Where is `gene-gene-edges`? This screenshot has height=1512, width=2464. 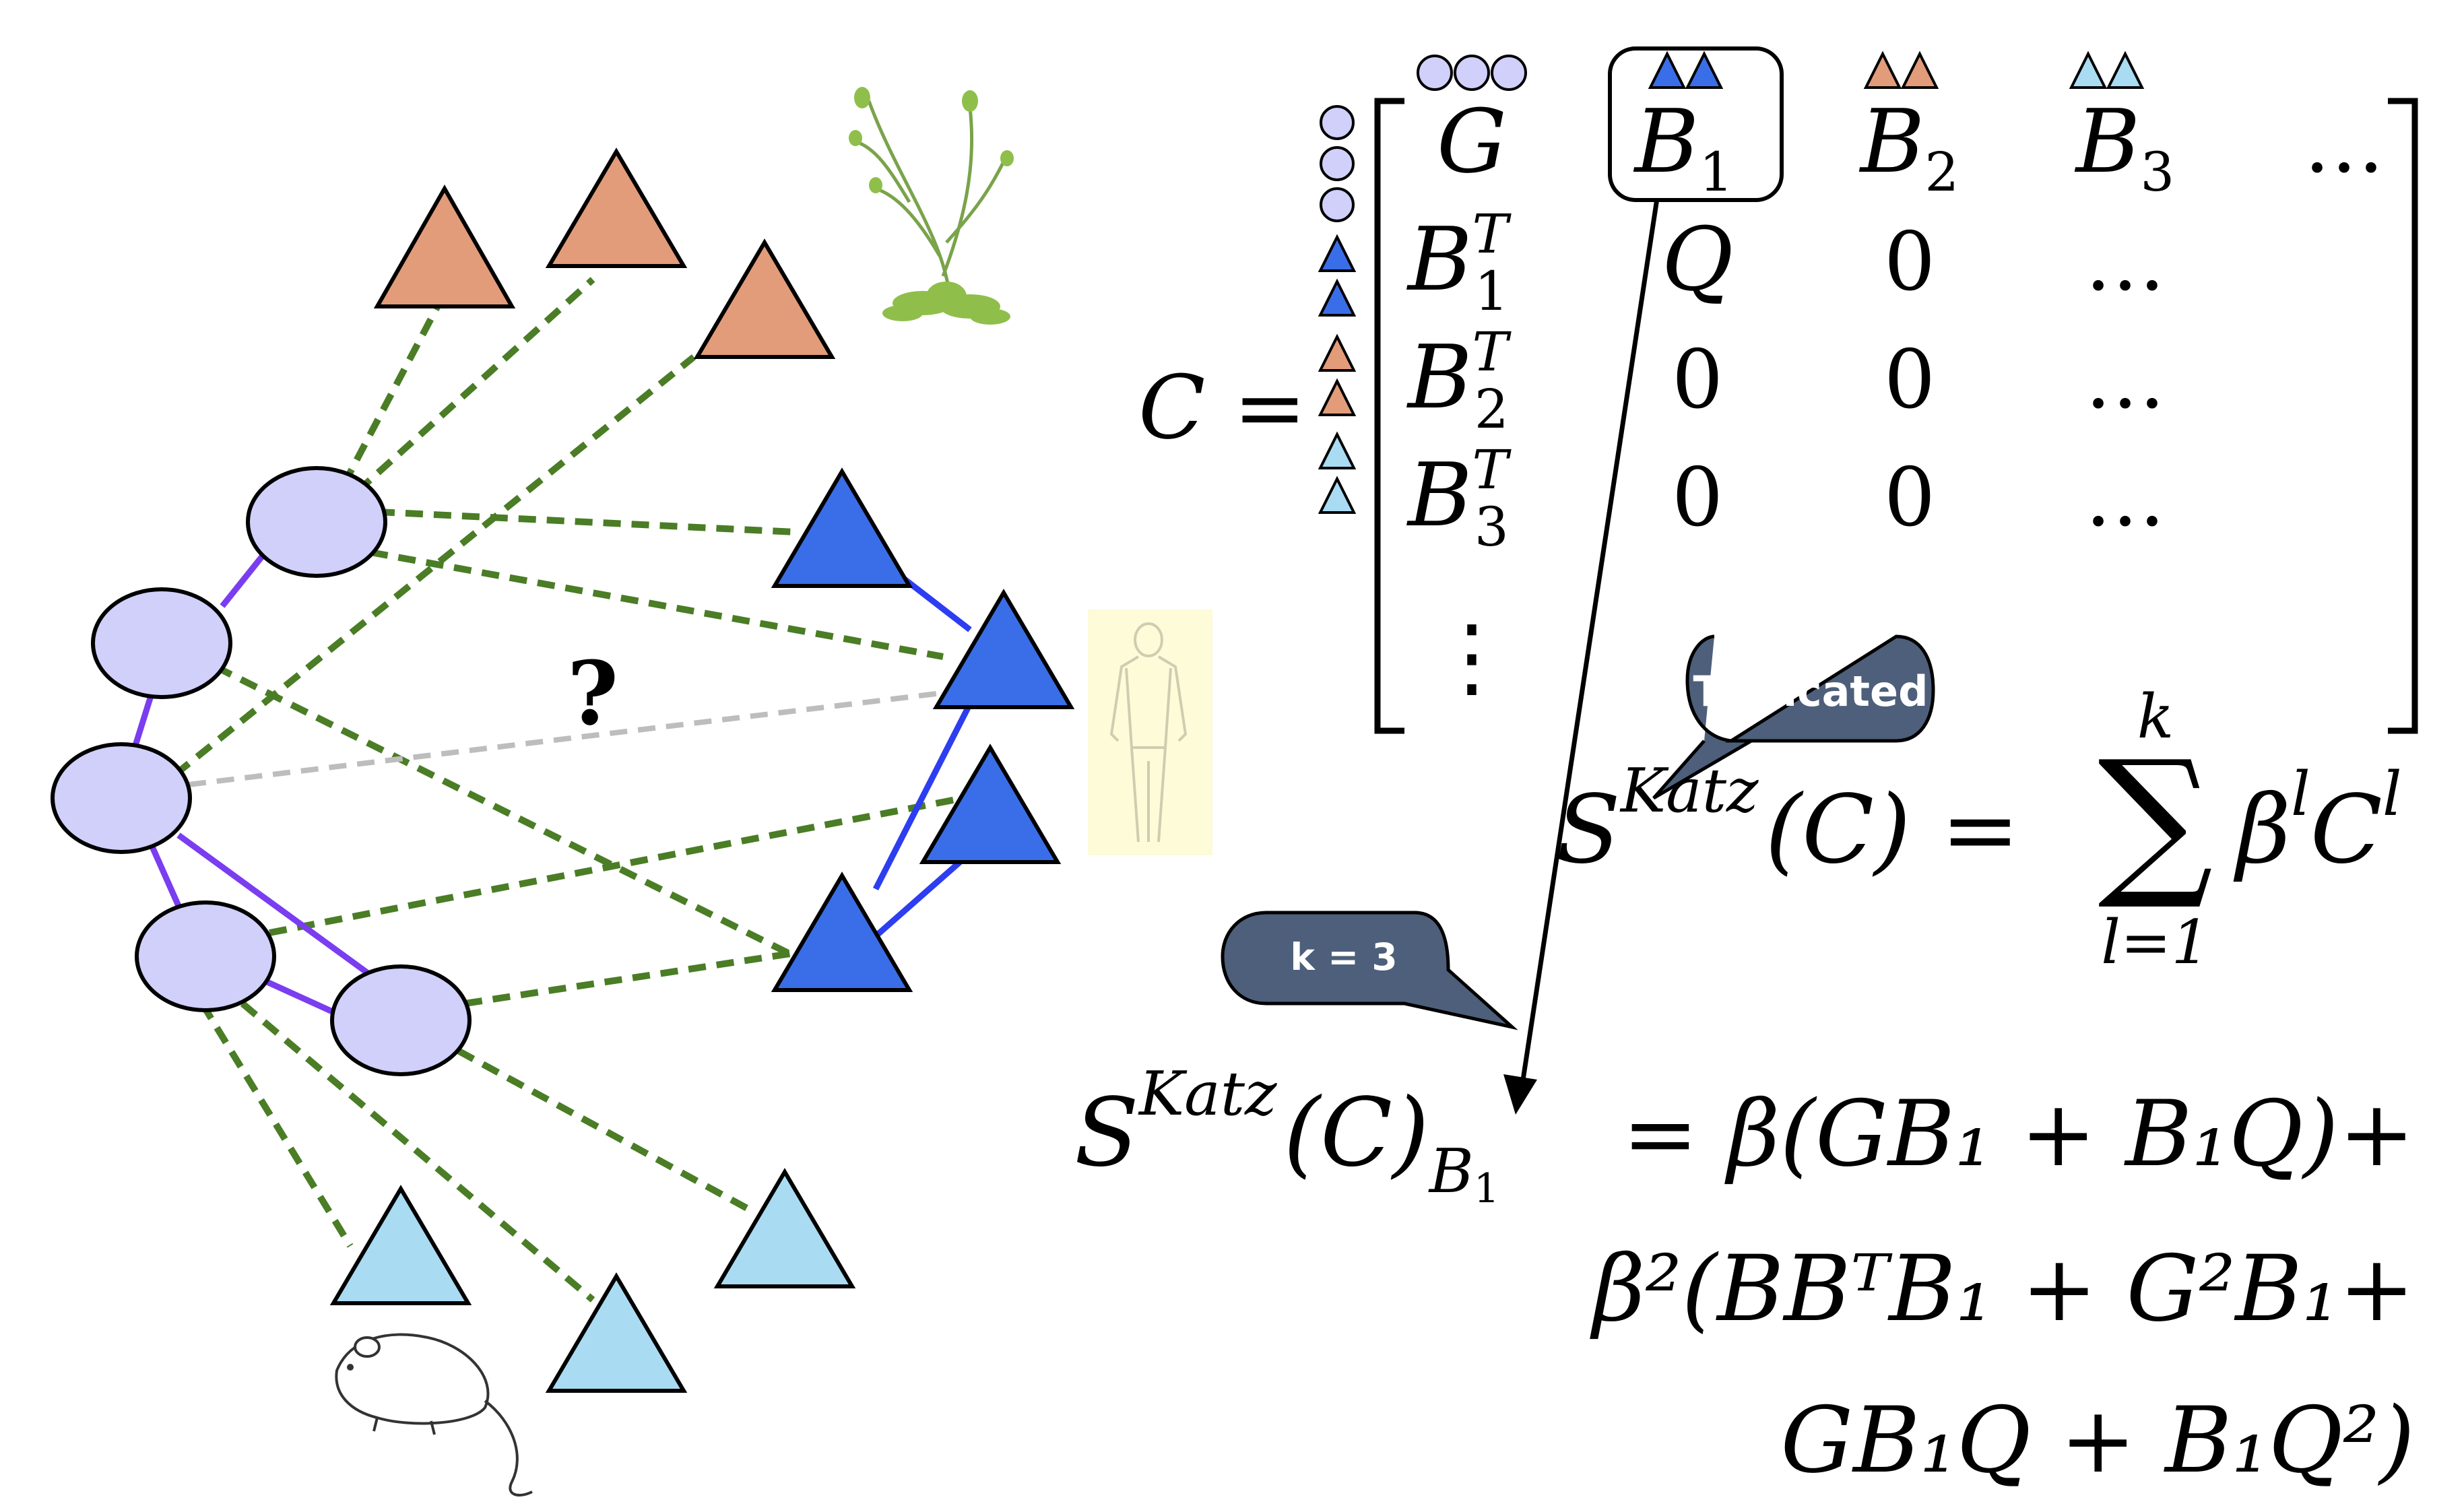 gene-gene-edges is located at coordinates (255, 785).